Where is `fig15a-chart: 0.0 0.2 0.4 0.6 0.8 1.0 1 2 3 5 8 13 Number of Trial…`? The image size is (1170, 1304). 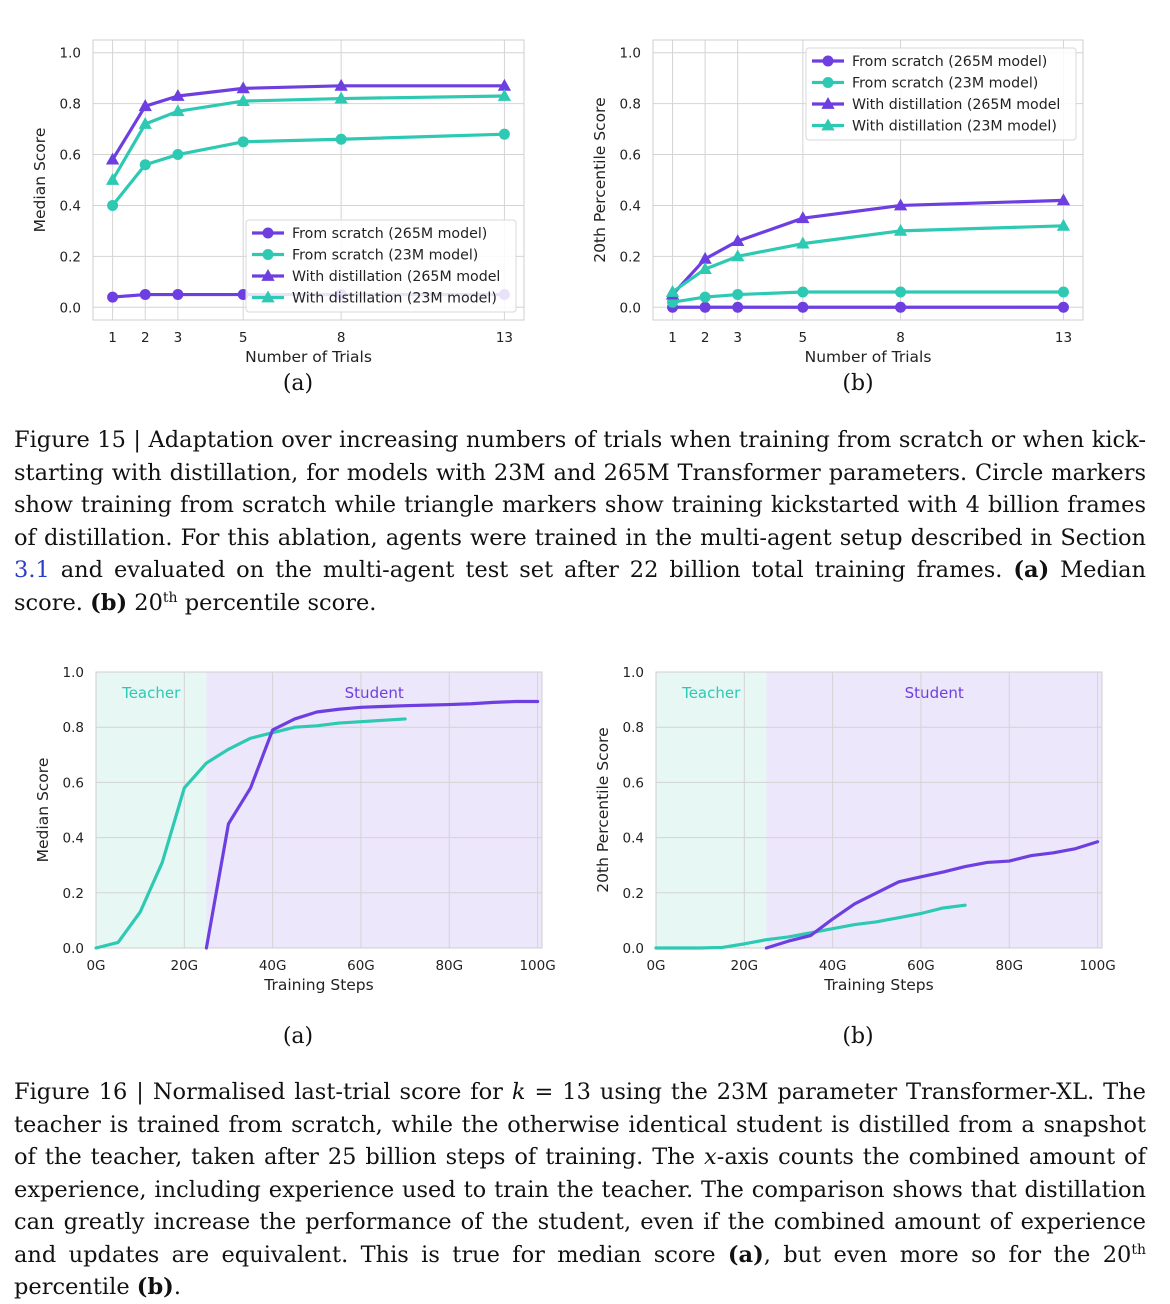 fig15a-chart: 0.0 0.2 0.4 0.6 0.8 1.0 1 2 3 5 8 13 Number of Trial… is located at coordinates (278, 202).